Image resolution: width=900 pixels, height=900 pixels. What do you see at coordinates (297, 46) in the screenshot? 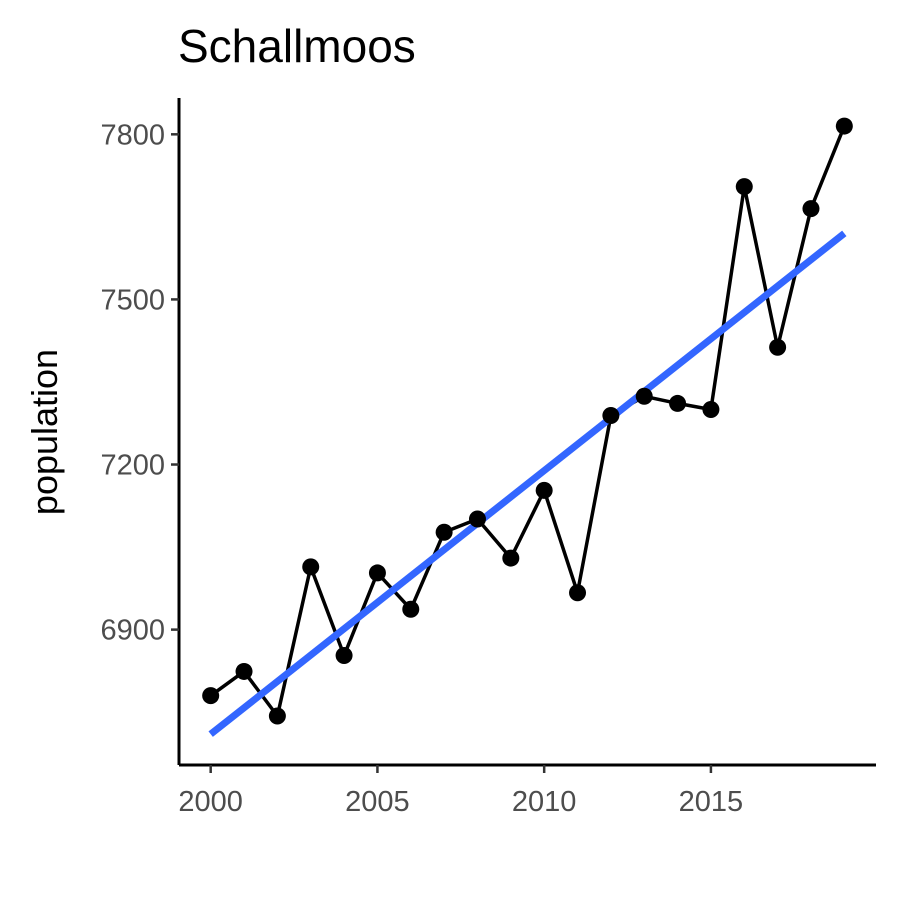
I see `chart-title: Schallmoos` at bounding box center [297, 46].